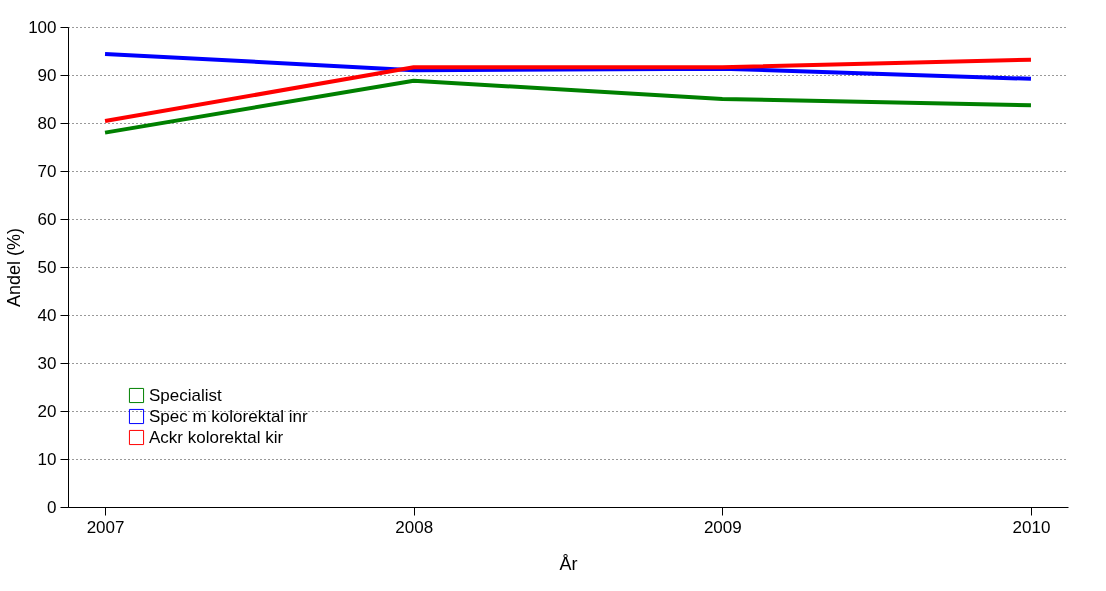  I want to click on y-tick-label: 30, so click(47, 363).